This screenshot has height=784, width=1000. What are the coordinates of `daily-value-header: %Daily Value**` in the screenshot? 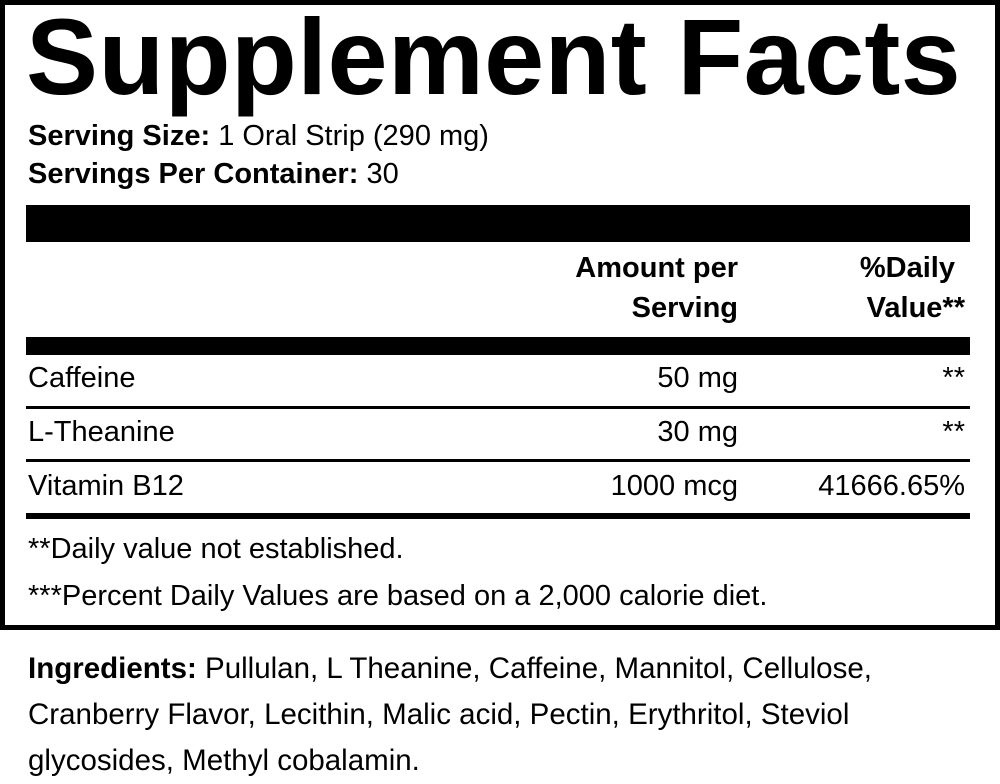 It's located at (912, 288).